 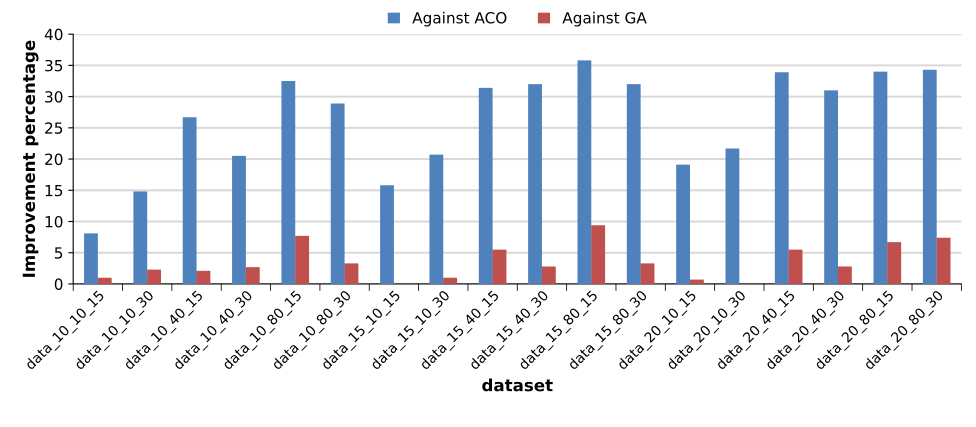 What do you see at coordinates (53, 97) in the screenshot?
I see `y-tick-label: 30` at bounding box center [53, 97].